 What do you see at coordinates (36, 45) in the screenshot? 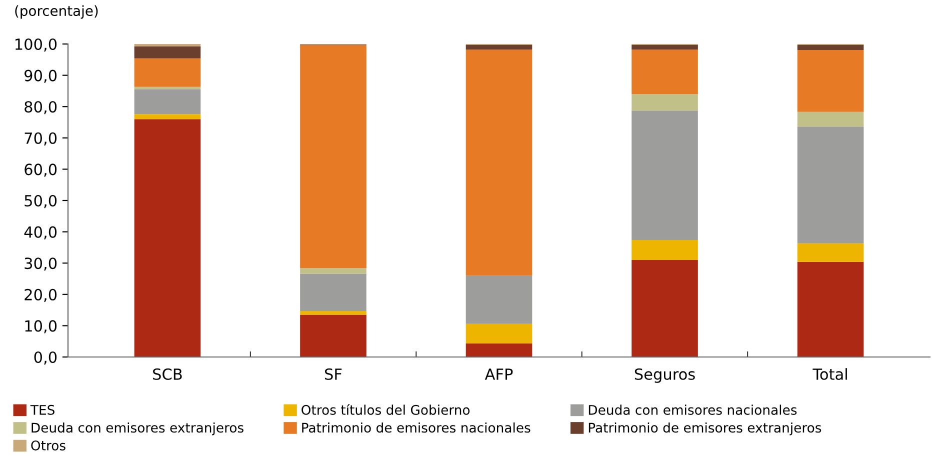
I see `y-tick-label: 100,0` at bounding box center [36, 45].